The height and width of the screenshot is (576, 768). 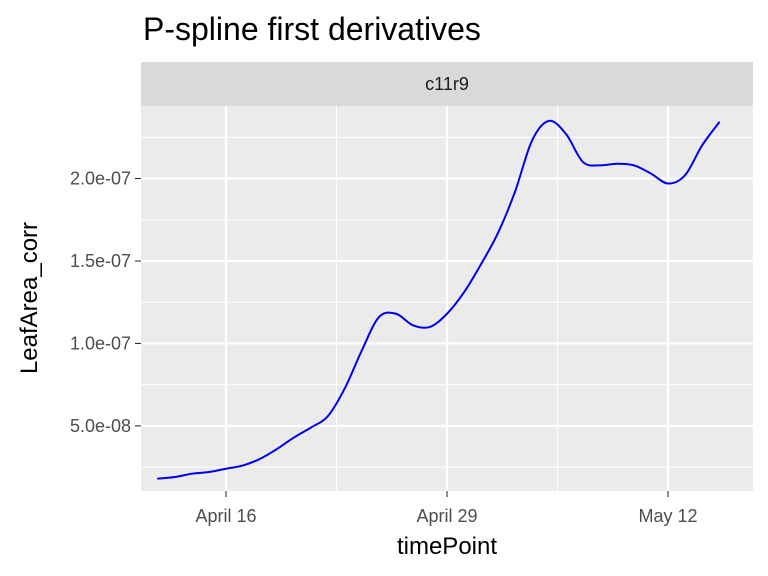 I want to click on chart-title: P-spline first derivatives, so click(x=312, y=29).